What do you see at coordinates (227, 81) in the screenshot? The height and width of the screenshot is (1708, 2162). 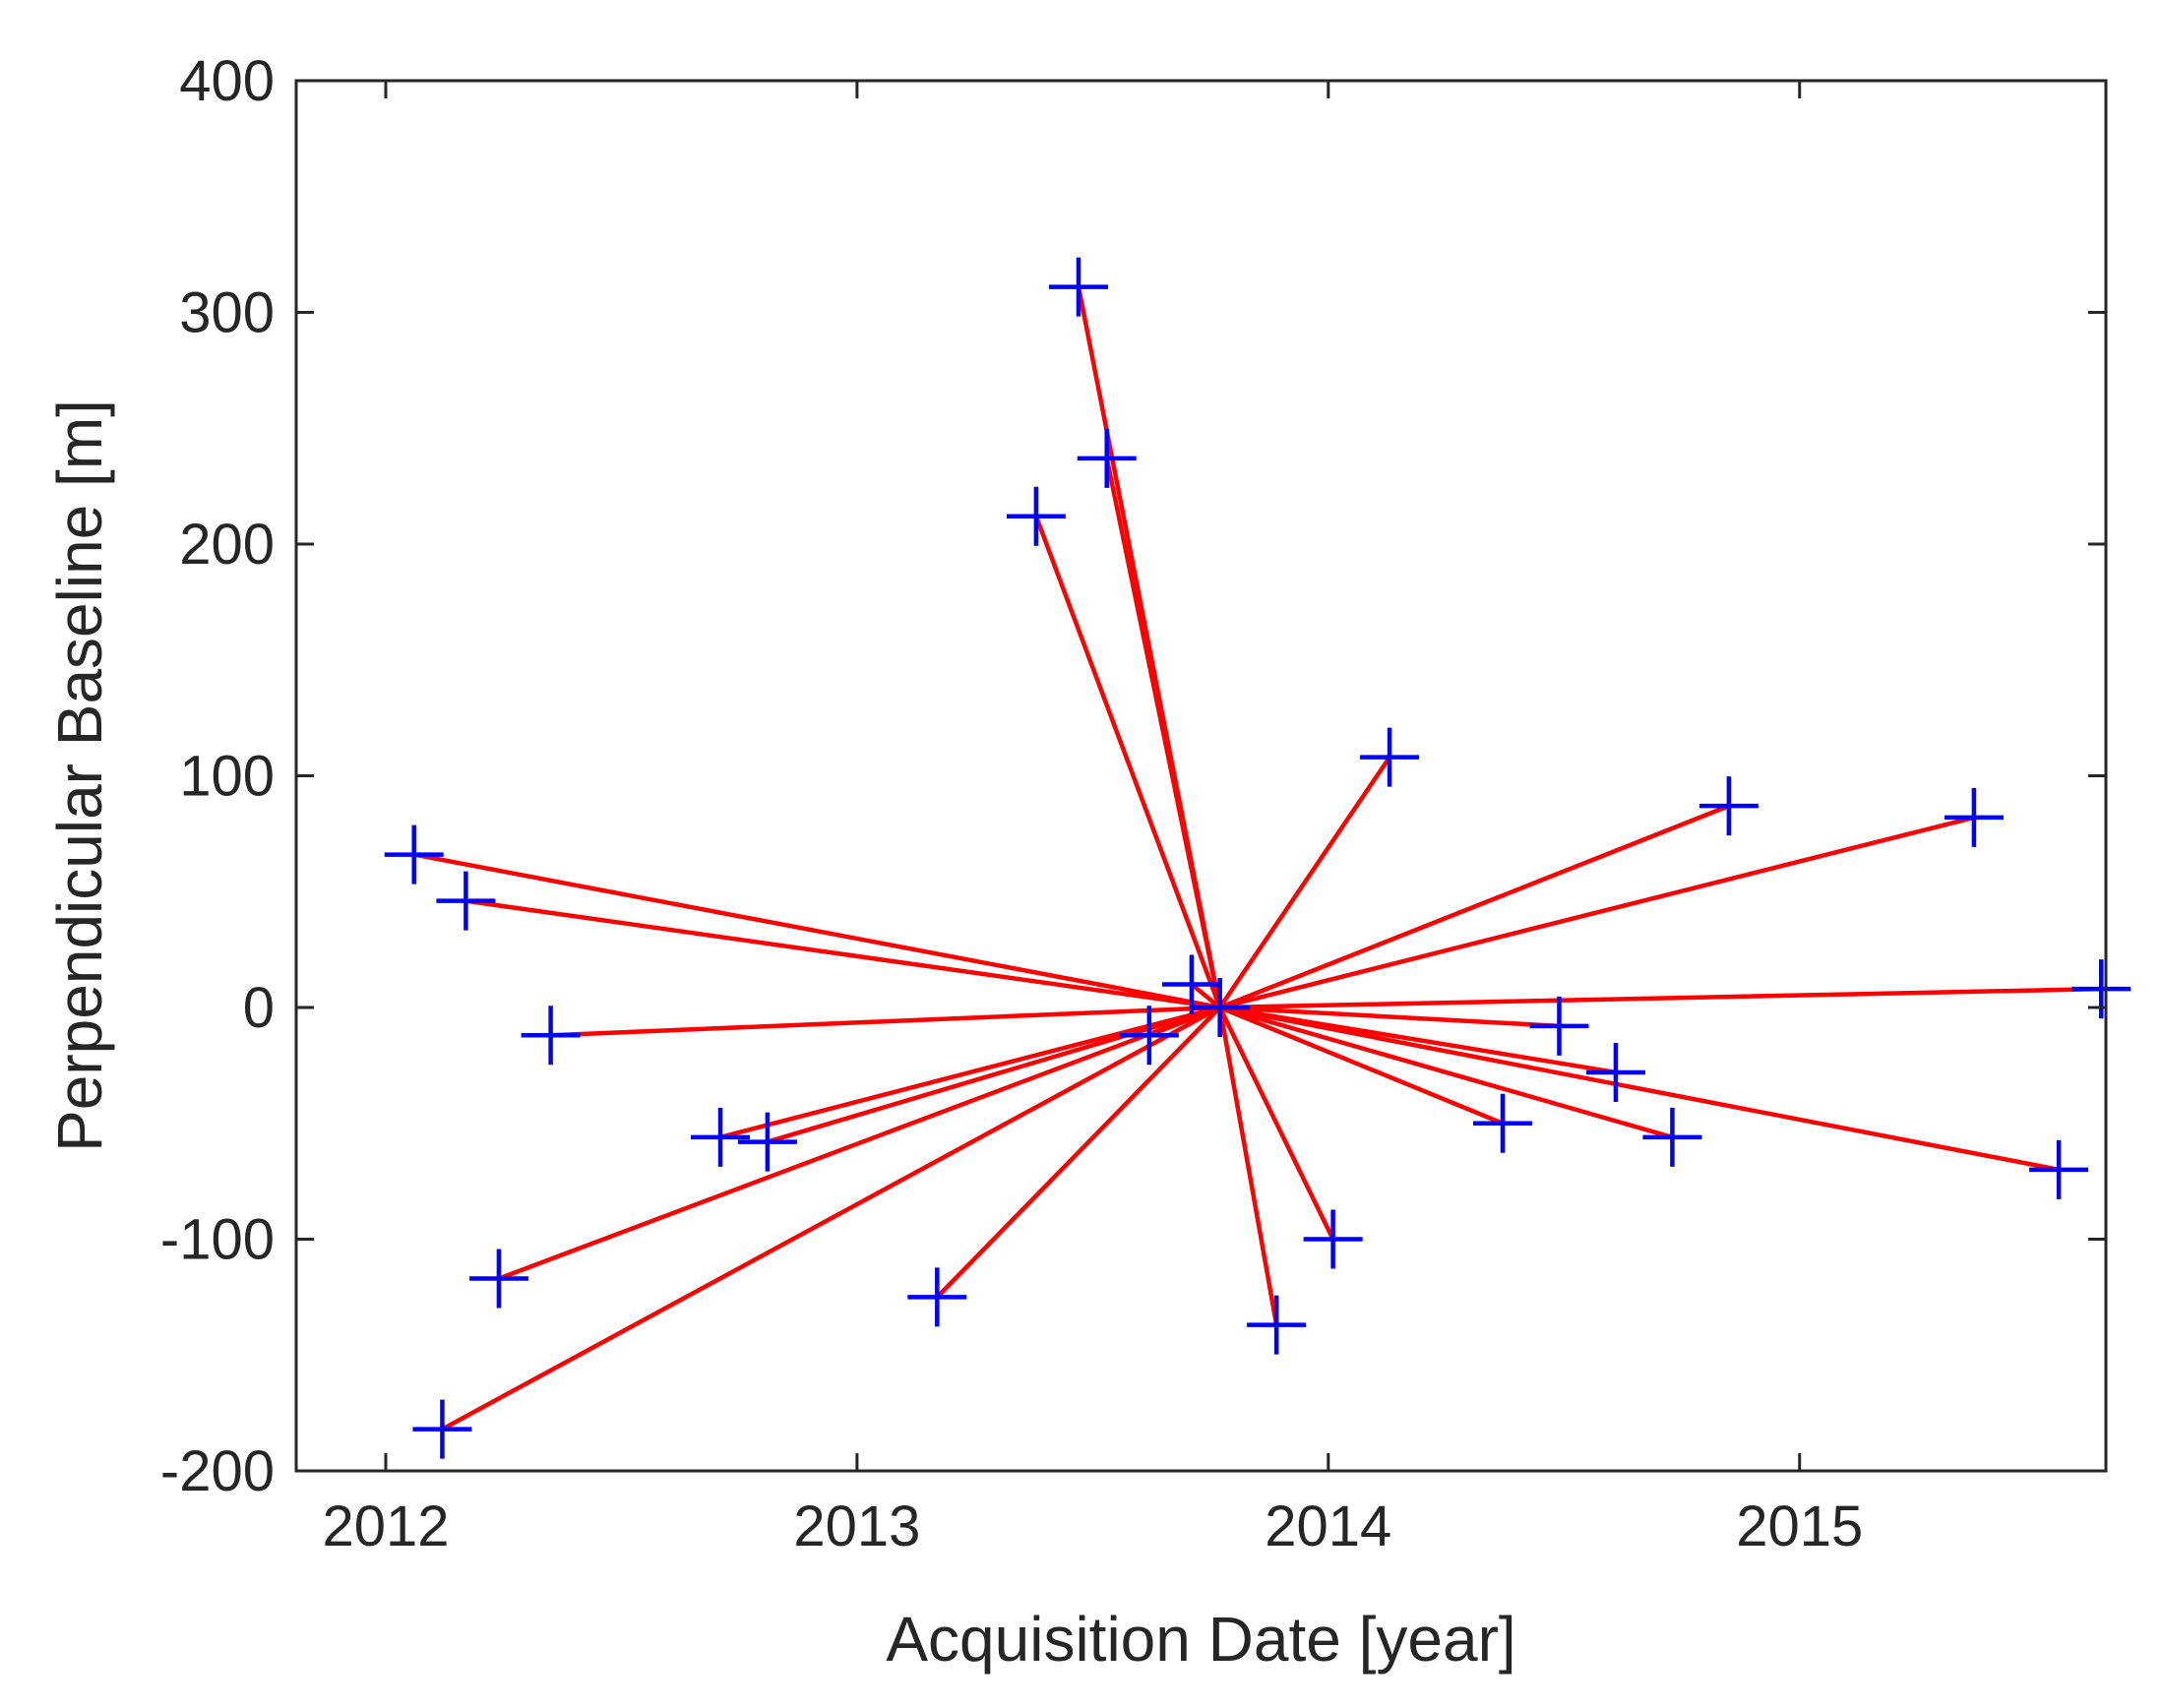 I see `y-tick-label: 400` at bounding box center [227, 81].